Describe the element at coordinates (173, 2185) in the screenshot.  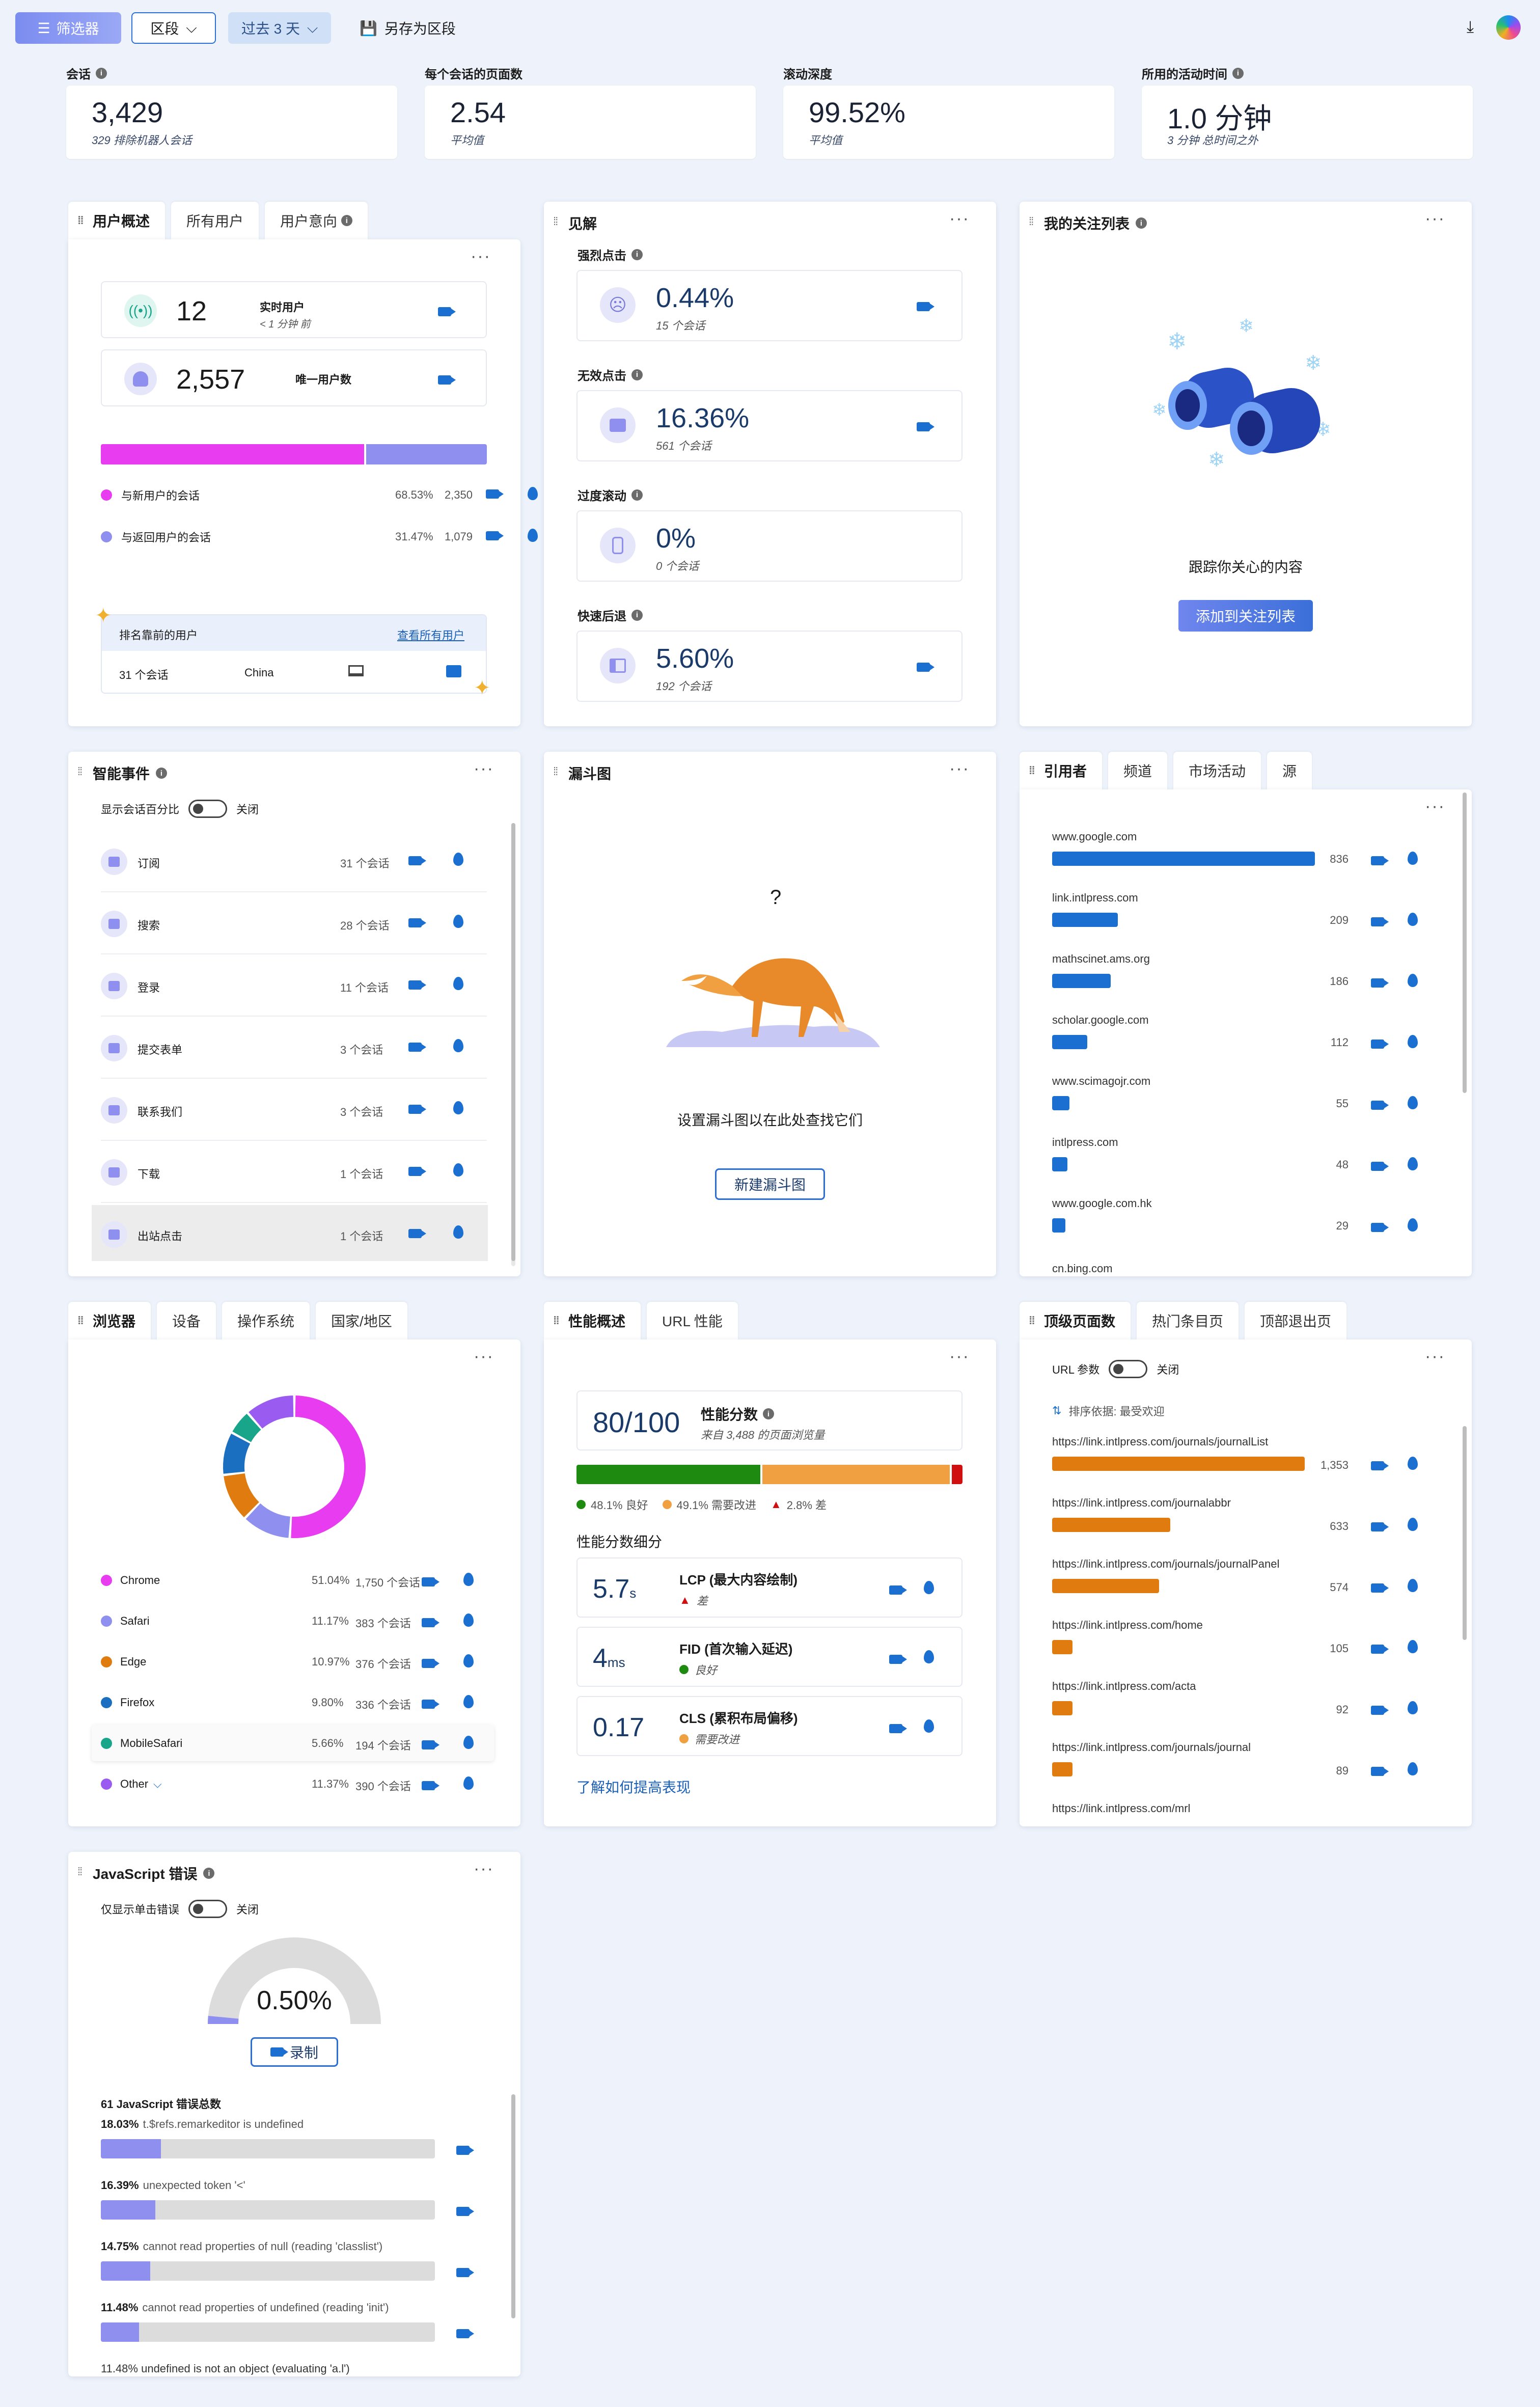
I see `js-error-row: 16.39% unexpected token '<'` at that location.